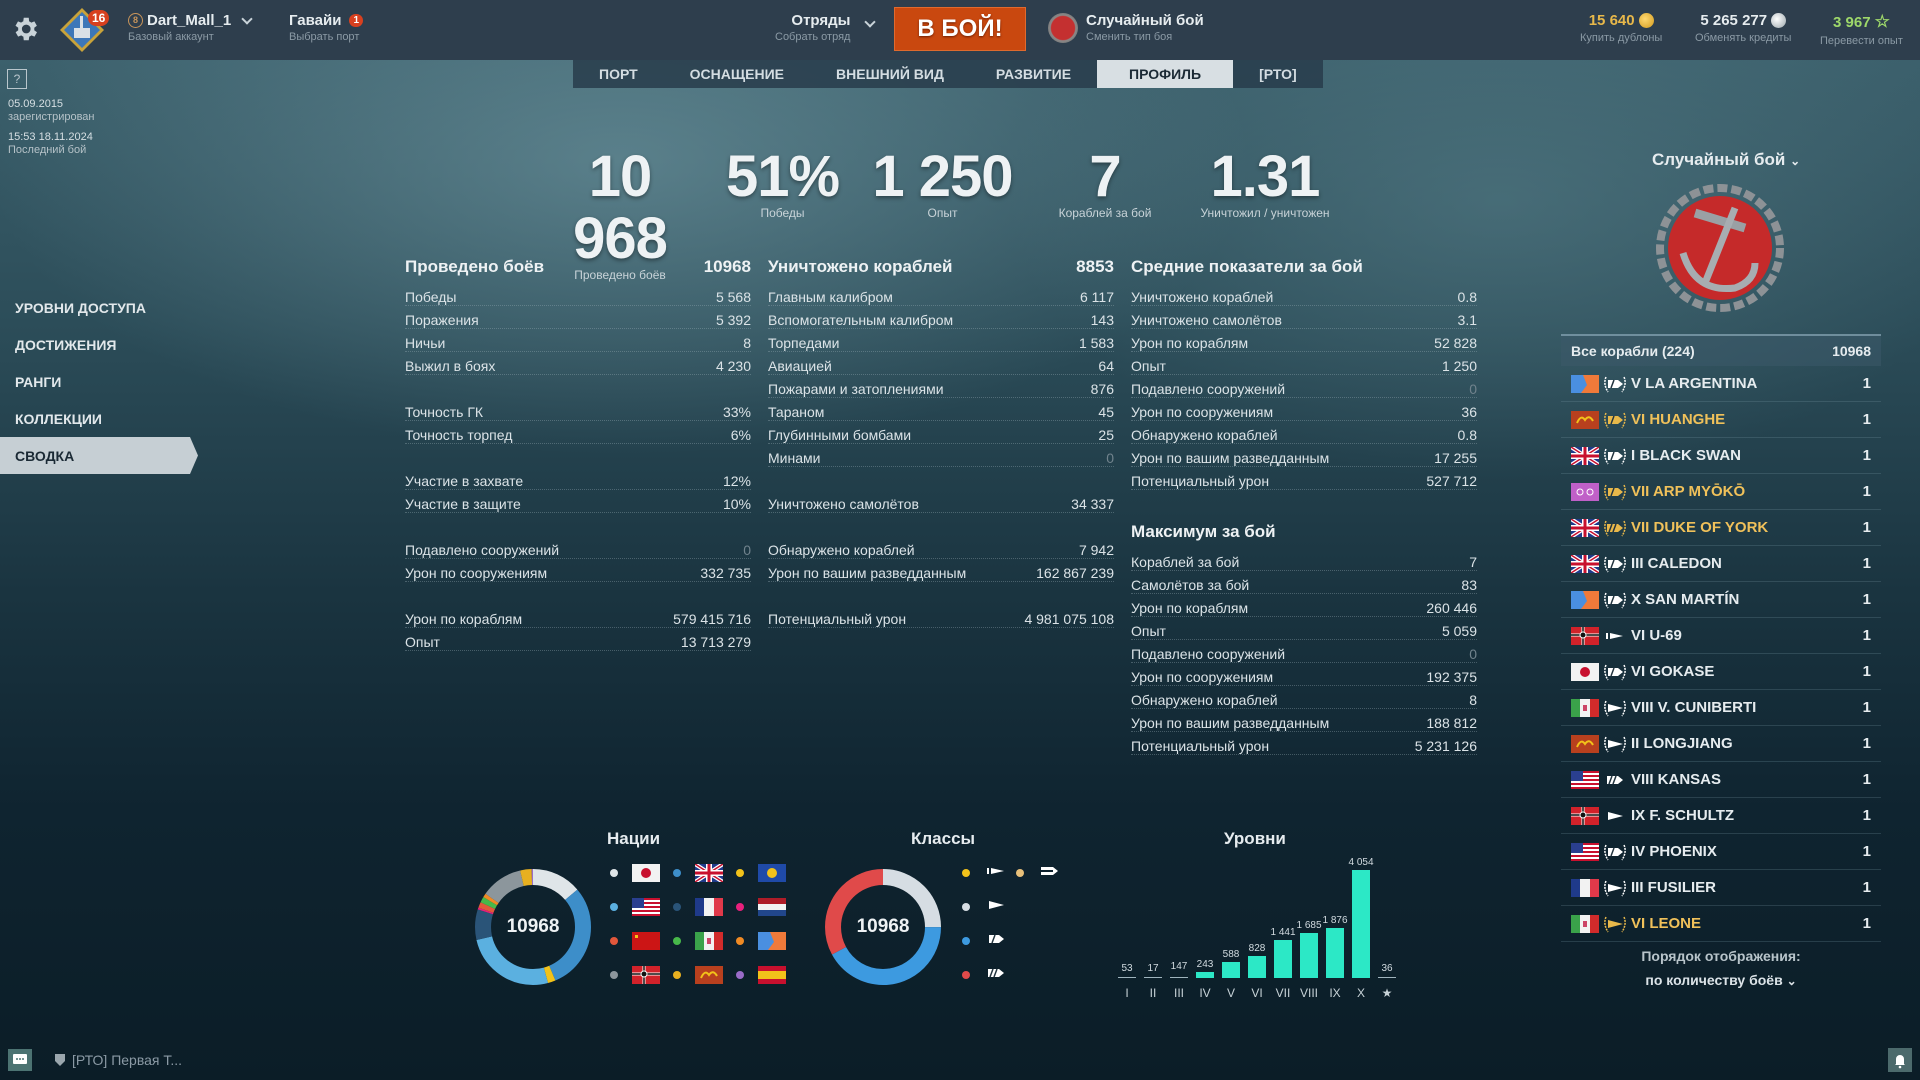 The height and width of the screenshot is (1080, 1920). What do you see at coordinates (1721, 350) in the screenshot?
I see `ship-list-header: Все корабли (224) 10968` at bounding box center [1721, 350].